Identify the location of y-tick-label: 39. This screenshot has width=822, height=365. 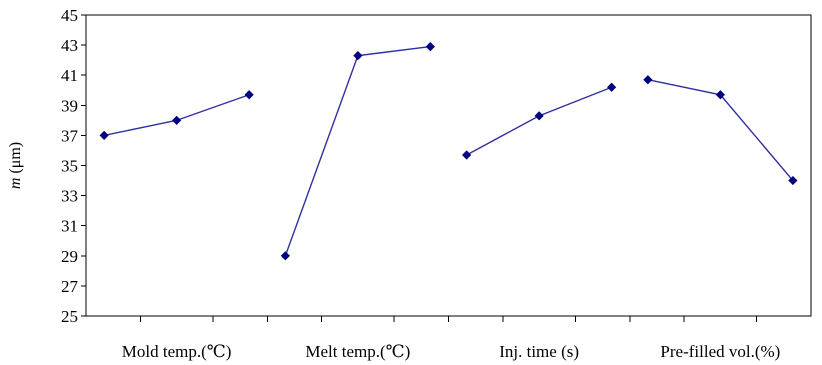
(69, 105).